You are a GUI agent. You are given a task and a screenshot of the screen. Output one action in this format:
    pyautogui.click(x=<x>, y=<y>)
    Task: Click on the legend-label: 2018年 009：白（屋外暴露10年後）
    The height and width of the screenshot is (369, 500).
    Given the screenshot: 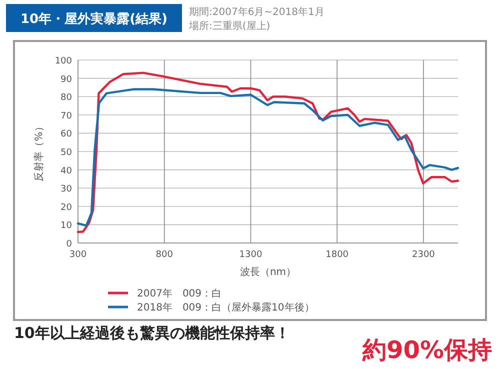 What is the action you would take?
    pyautogui.click(x=225, y=308)
    